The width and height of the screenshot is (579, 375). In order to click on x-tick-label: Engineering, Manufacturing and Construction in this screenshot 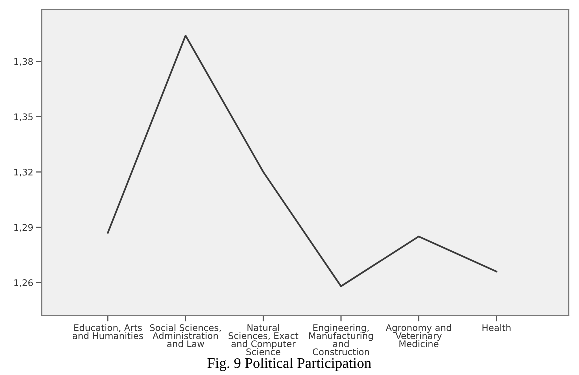, I will do `click(341, 340)`.